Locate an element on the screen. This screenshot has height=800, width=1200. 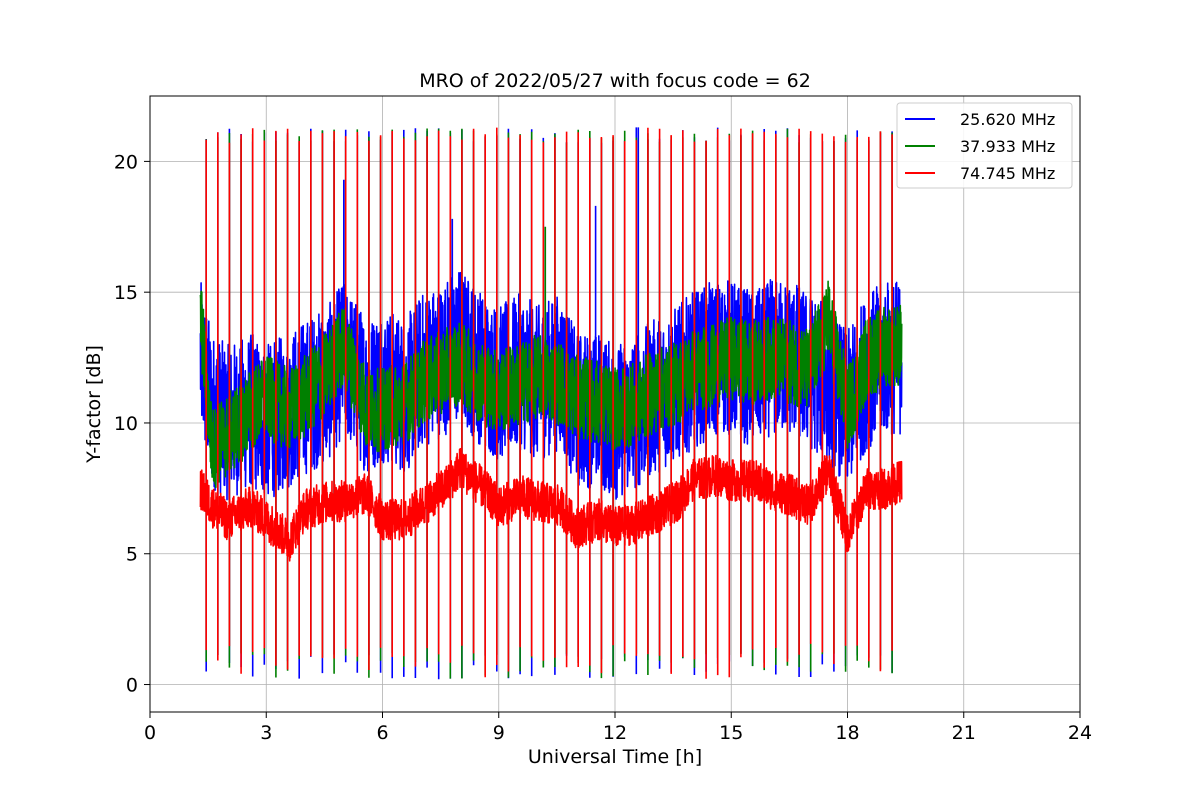
legend-box is located at coordinates (984, 145).